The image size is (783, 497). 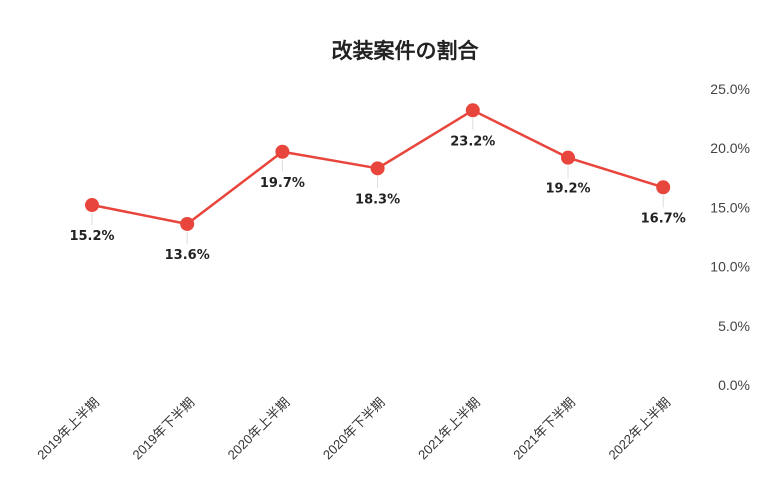 What do you see at coordinates (730, 267) in the screenshot?
I see `y-tick-label: 10.0%` at bounding box center [730, 267].